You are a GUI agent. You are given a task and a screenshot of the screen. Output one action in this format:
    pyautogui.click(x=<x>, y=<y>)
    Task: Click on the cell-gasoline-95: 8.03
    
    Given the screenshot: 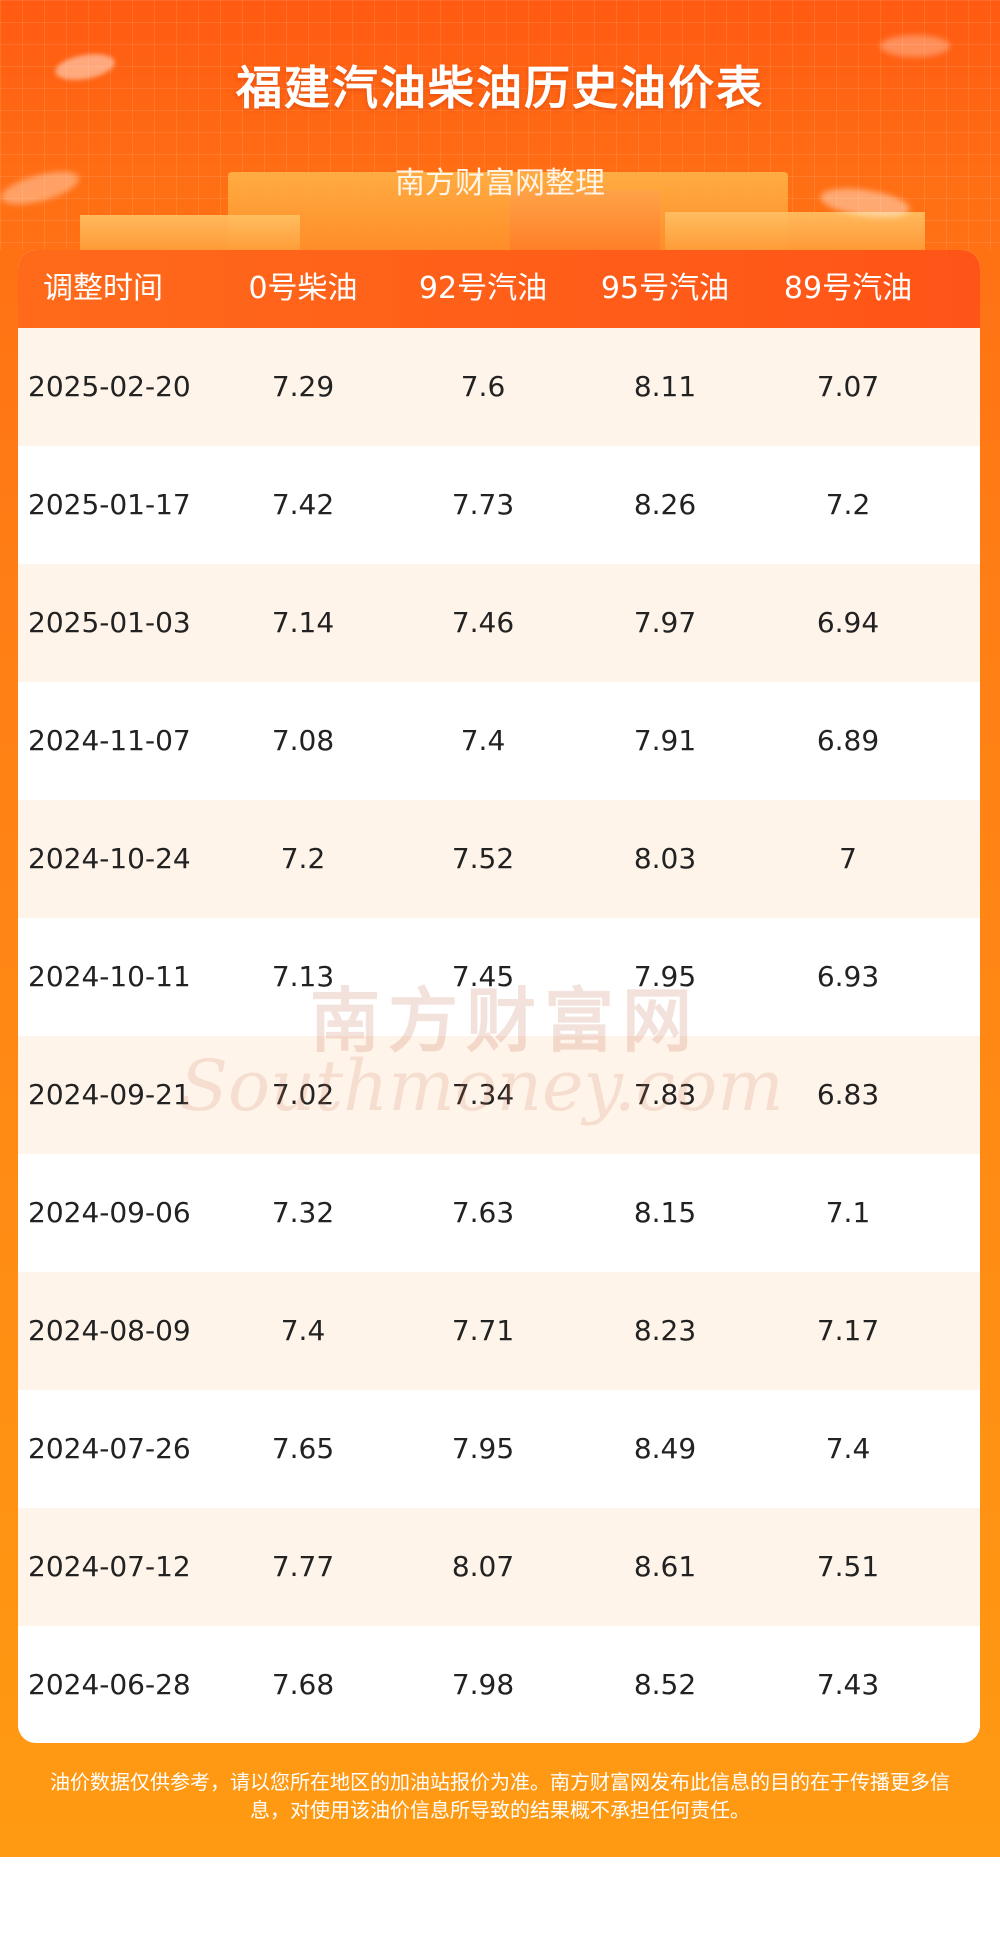 What is the action you would take?
    pyautogui.click(x=665, y=858)
    